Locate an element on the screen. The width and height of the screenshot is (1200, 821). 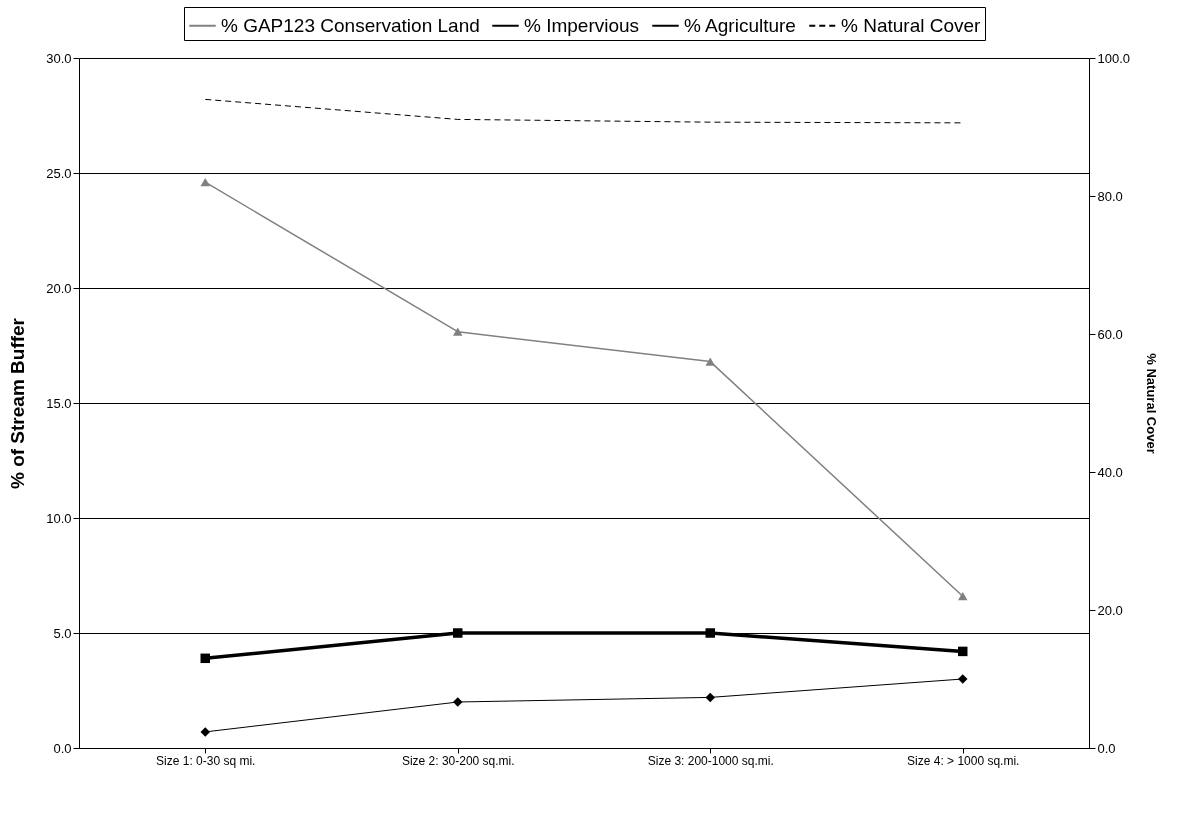
legend-label: % Impervious is located at coordinates (582, 25).